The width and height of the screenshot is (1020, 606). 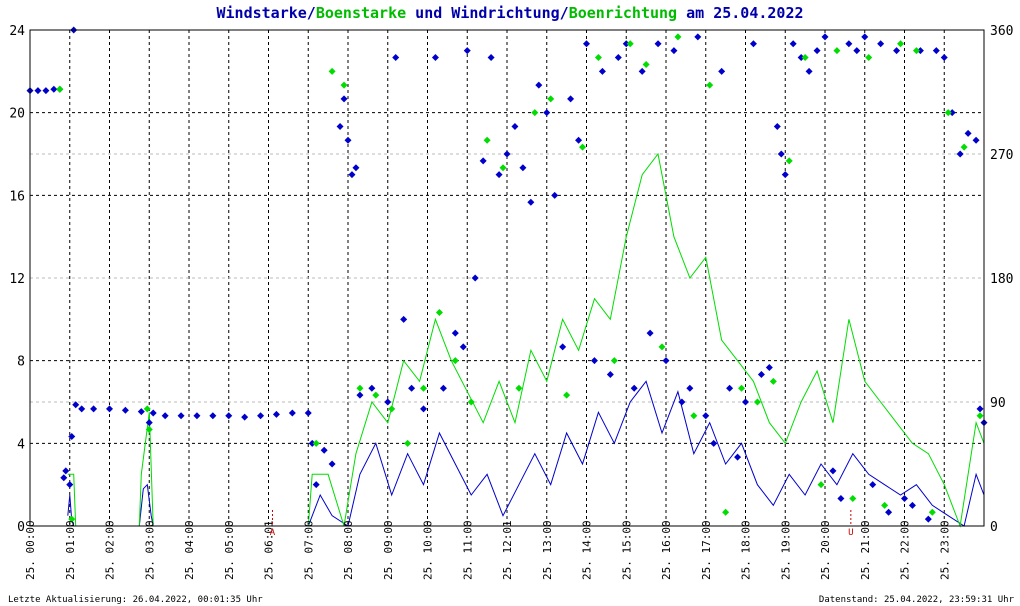 What do you see at coordinates (388, 550) in the screenshot?
I see `x-tick-label: 25. 09:00` at bounding box center [388, 550].